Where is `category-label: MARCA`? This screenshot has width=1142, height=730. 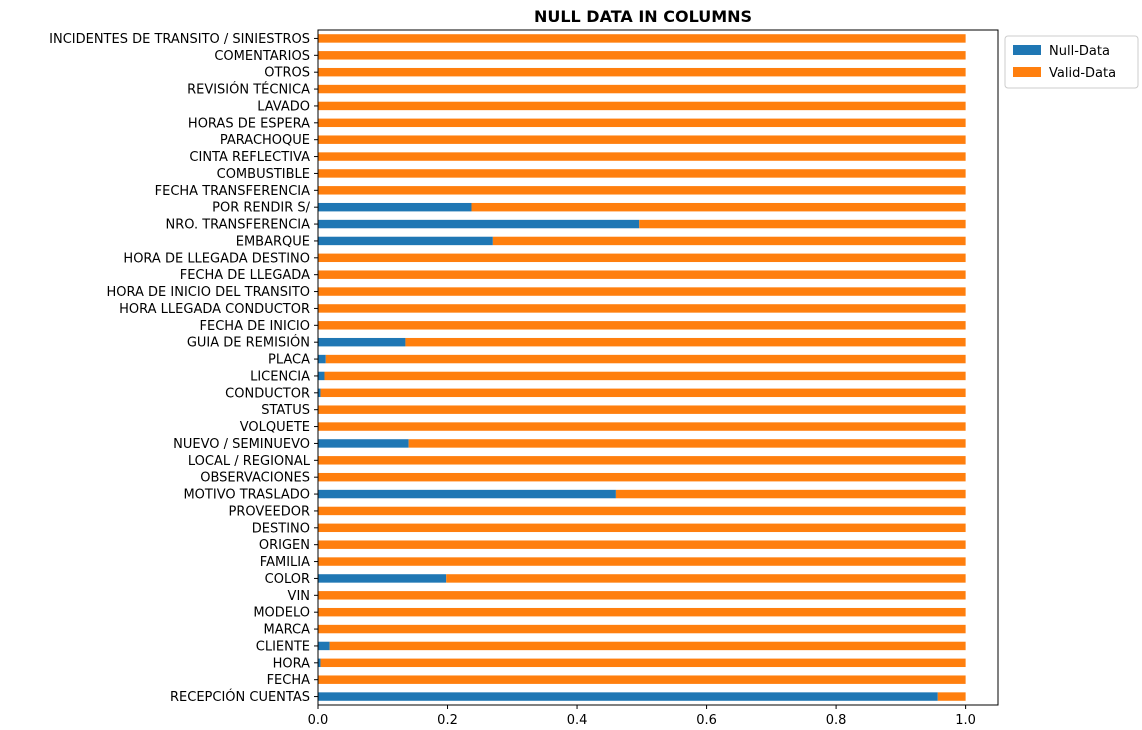
category-label: MARCA is located at coordinates (287, 630).